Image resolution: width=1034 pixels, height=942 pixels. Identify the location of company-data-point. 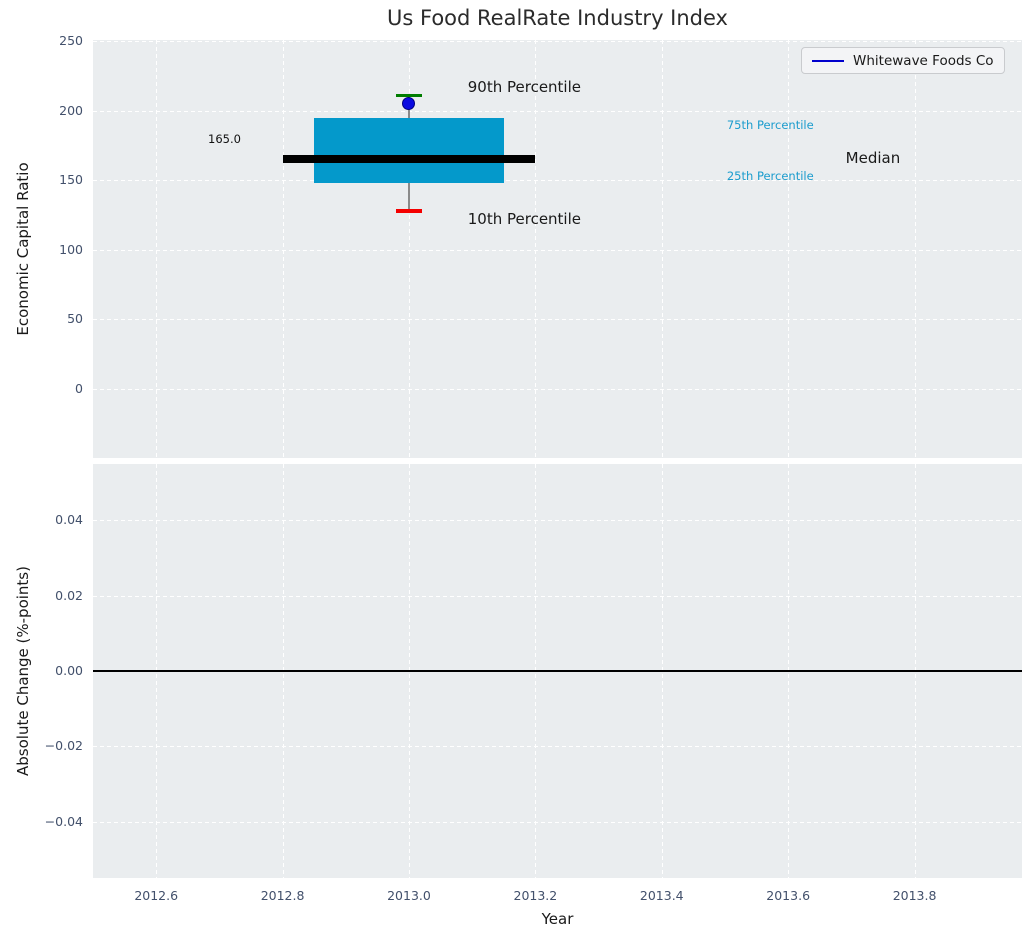
(409, 104).